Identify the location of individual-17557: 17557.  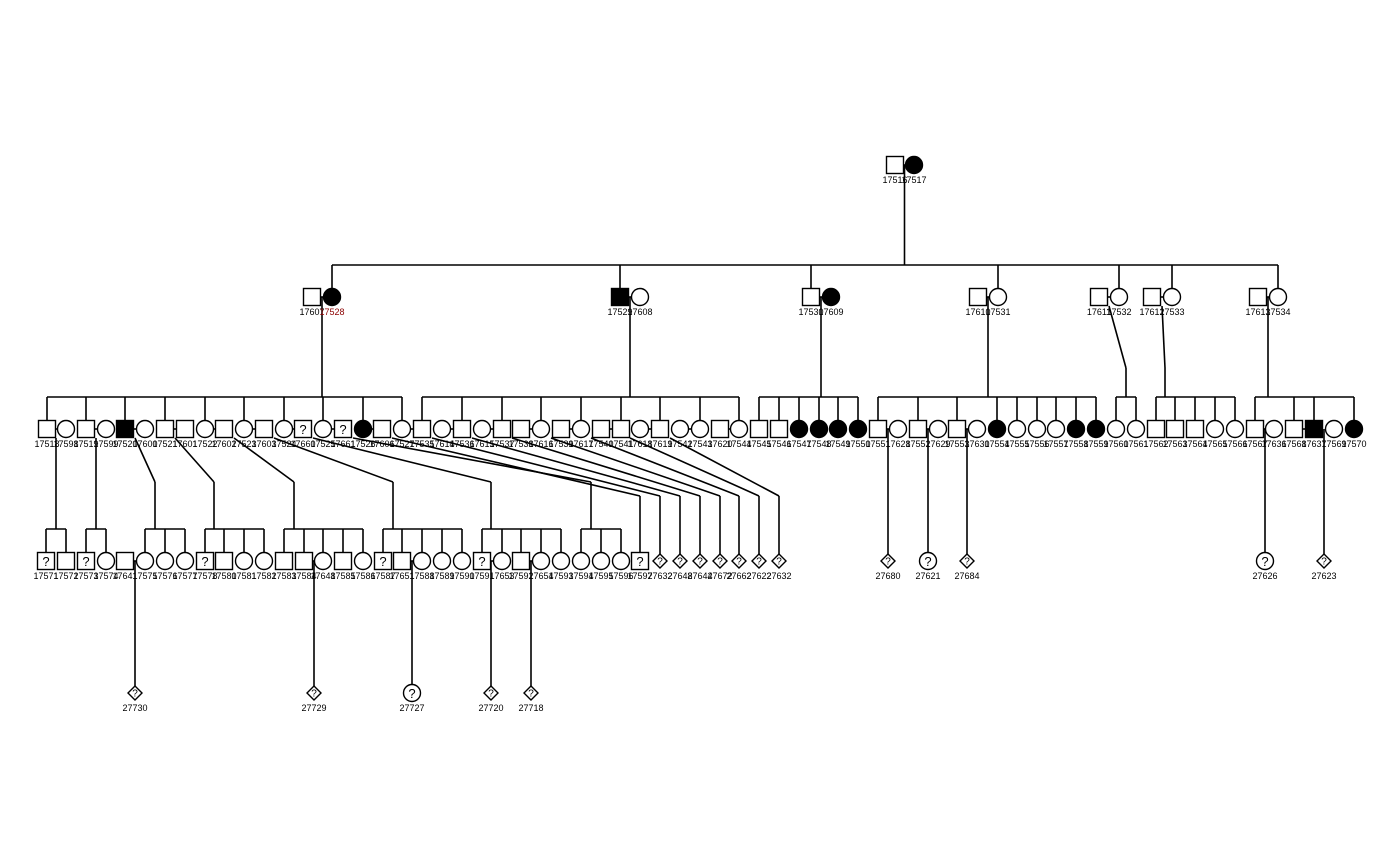
(1056, 434).